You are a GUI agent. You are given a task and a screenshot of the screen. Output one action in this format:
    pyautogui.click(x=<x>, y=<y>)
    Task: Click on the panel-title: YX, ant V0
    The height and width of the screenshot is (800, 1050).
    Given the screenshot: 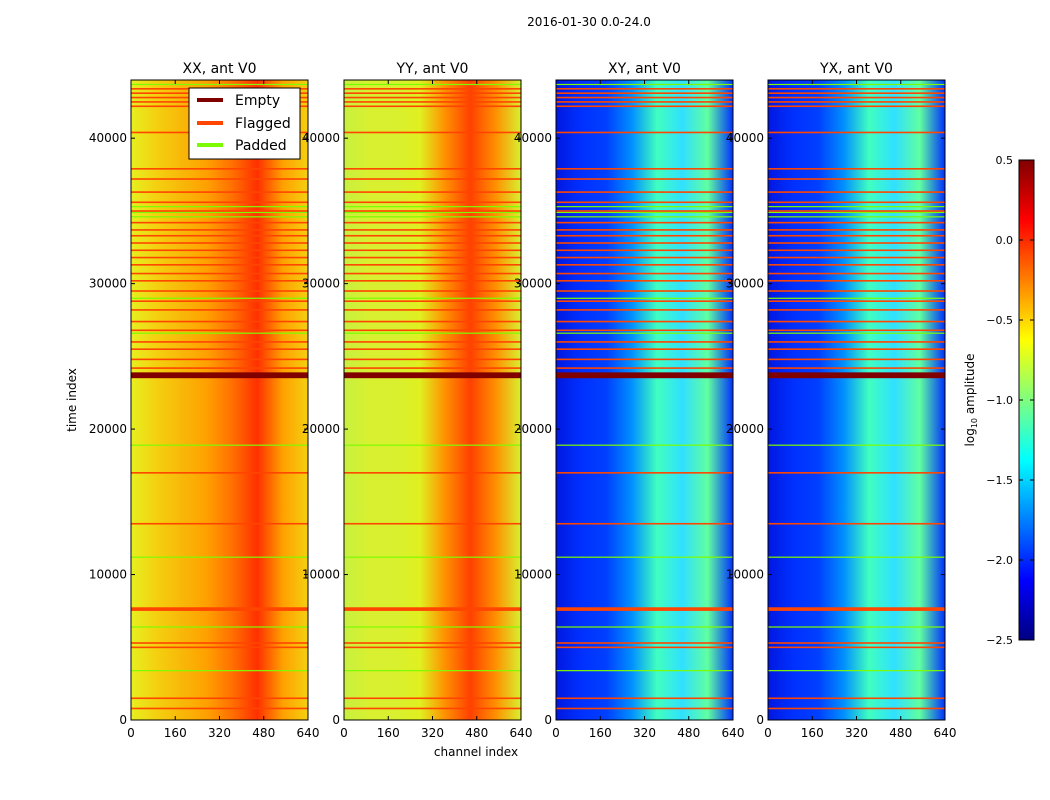 What is the action you would take?
    pyautogui.click(x=856, y=69)
    